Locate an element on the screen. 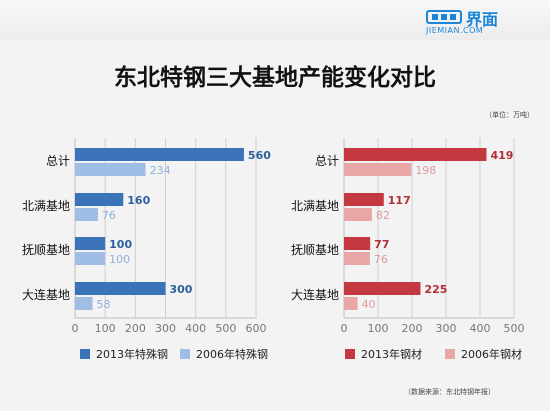 The width and height of the screenshot is (550, 411). data-label: 198 is located at coordinates (425, 170).